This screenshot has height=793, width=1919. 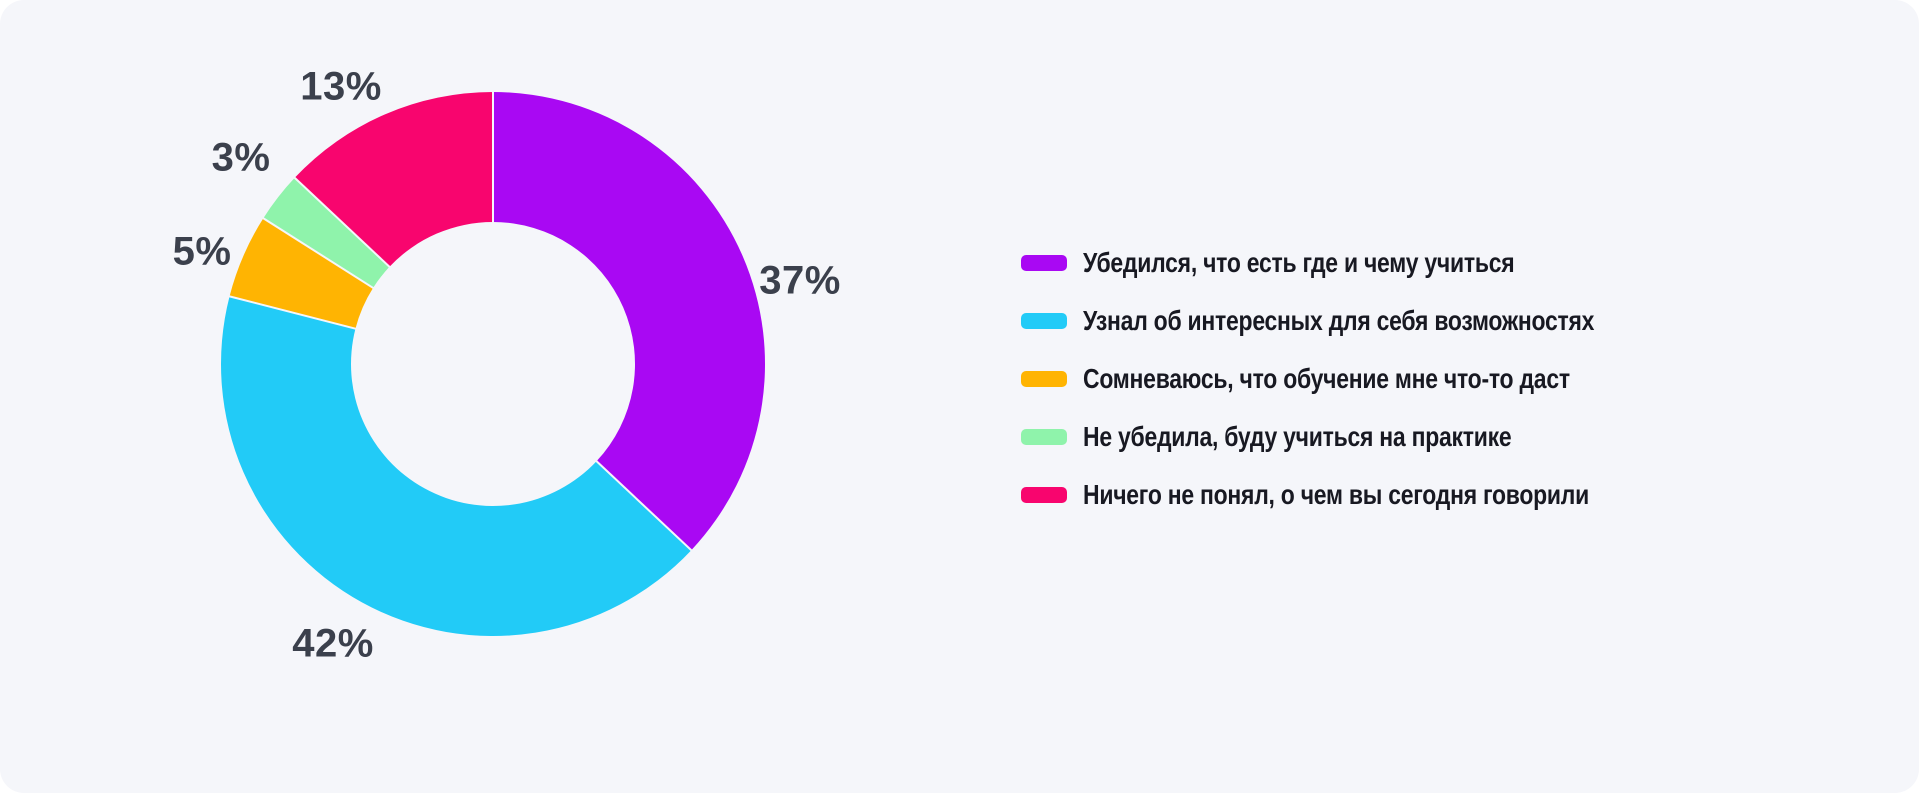 I want to click on percent-label-5: 5%, so click(x=202, y=251).